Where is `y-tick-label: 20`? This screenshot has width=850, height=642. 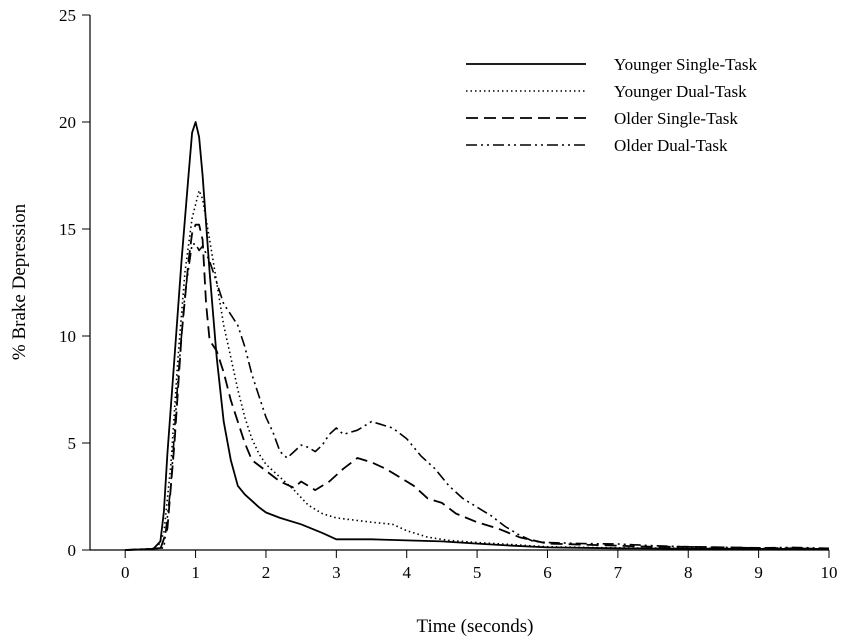
y-tick-label: 20 is located at coordinates (67, 122).